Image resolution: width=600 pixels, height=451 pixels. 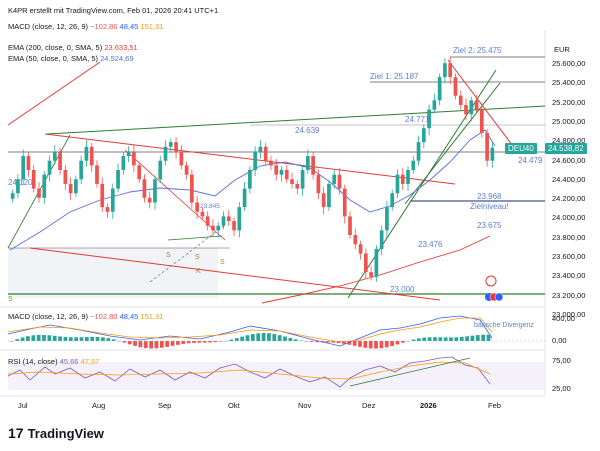 I want to click on macd-val-1: −102,80, so click(x=104, y=316).